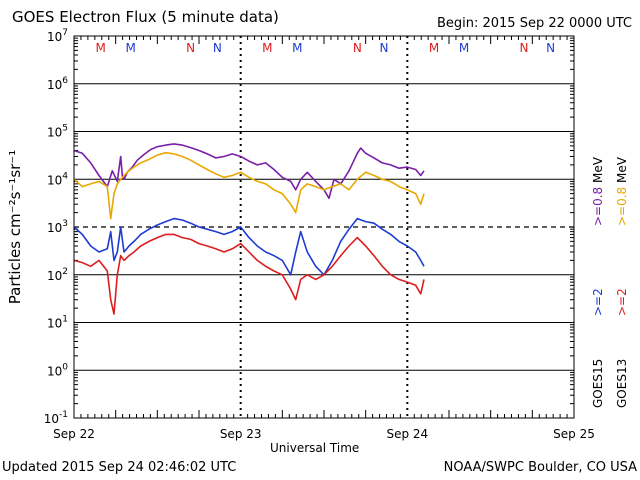 The height and width of the screenshot is (480, 640). I want to click on x-tick-label: Sep 24, so click(407, 434).